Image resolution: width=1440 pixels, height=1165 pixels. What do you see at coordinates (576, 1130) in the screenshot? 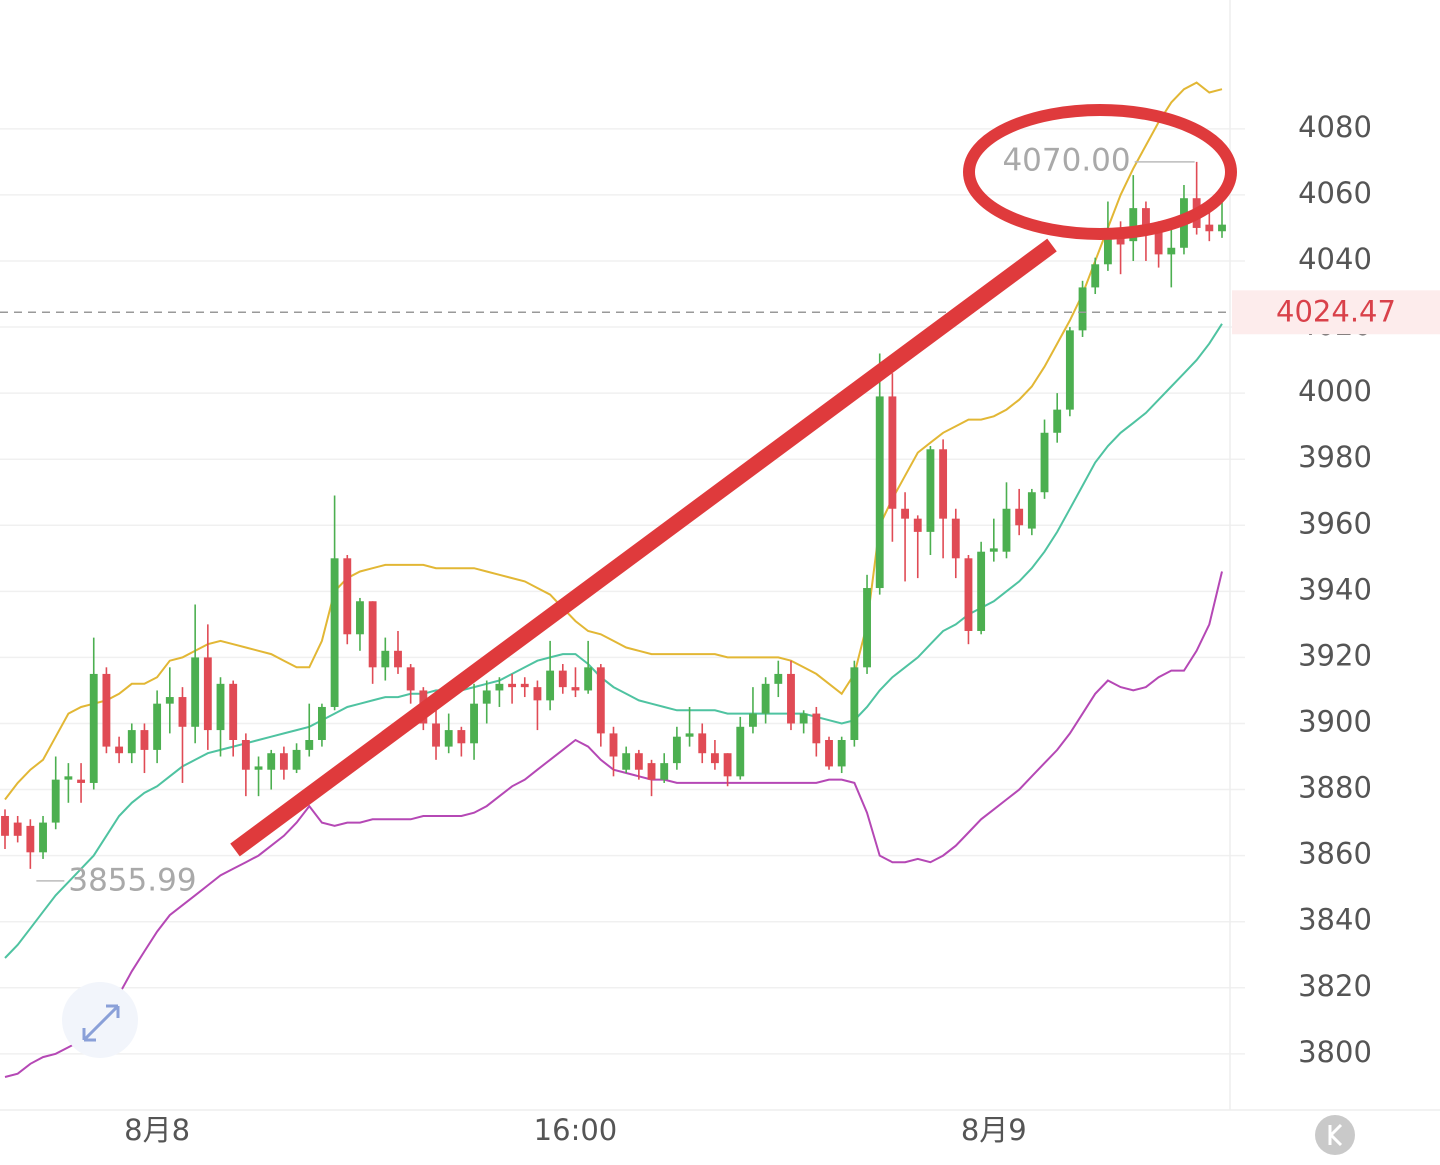
I see `x-tick-label: 16:00` at bounding box center [576, 1130].